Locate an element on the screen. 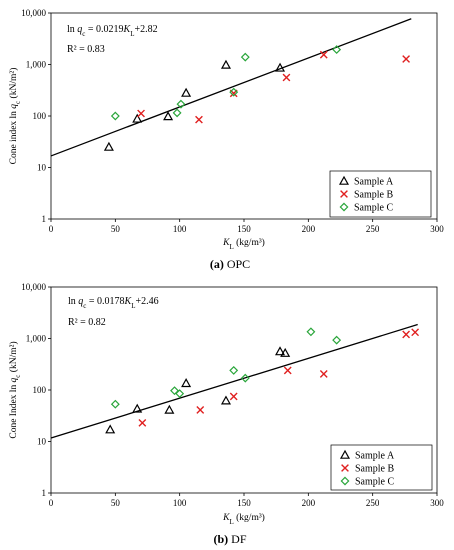  text-part: (a) is located at coordinates (217, 264).